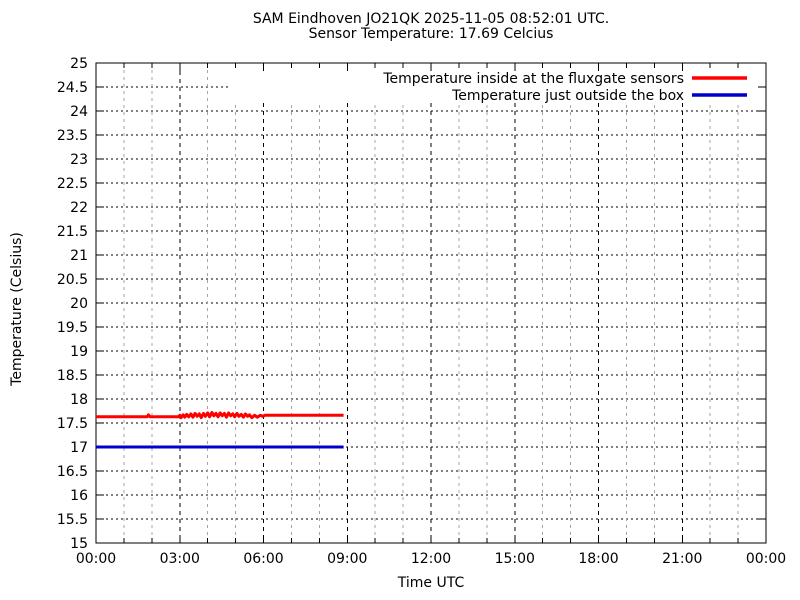  What do you see at coordinates (79, 256) in the screenshot?
I see `y-tick-label: 21` at bounding box center [79, 256].